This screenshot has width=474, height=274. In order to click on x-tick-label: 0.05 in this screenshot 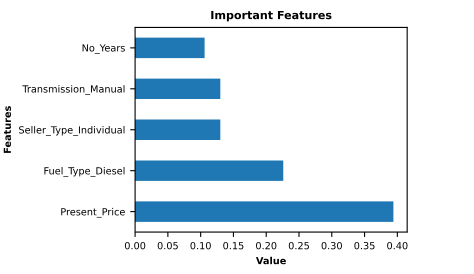, I will do `click(168, 246)`.